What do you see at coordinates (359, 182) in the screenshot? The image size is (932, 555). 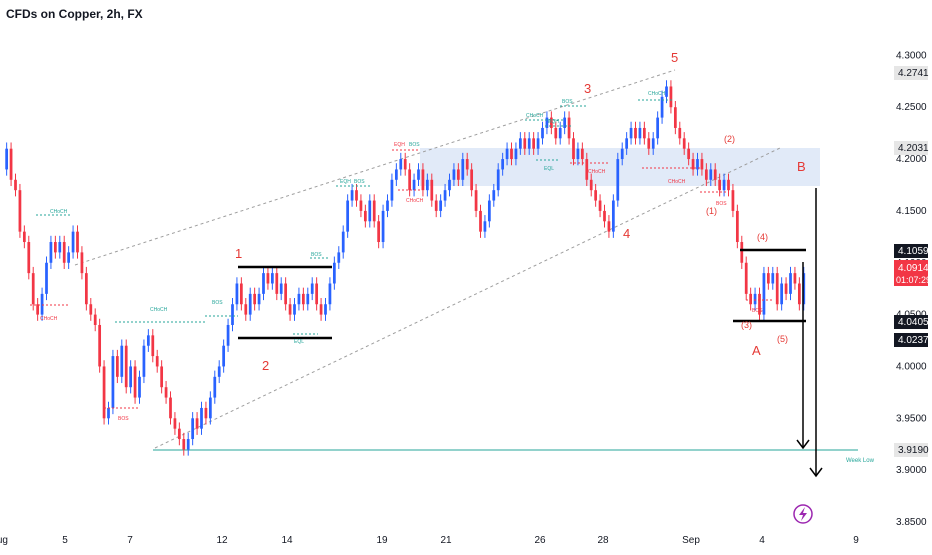 I see `bos-label-4: BOS` at bounding box center [359, 182].